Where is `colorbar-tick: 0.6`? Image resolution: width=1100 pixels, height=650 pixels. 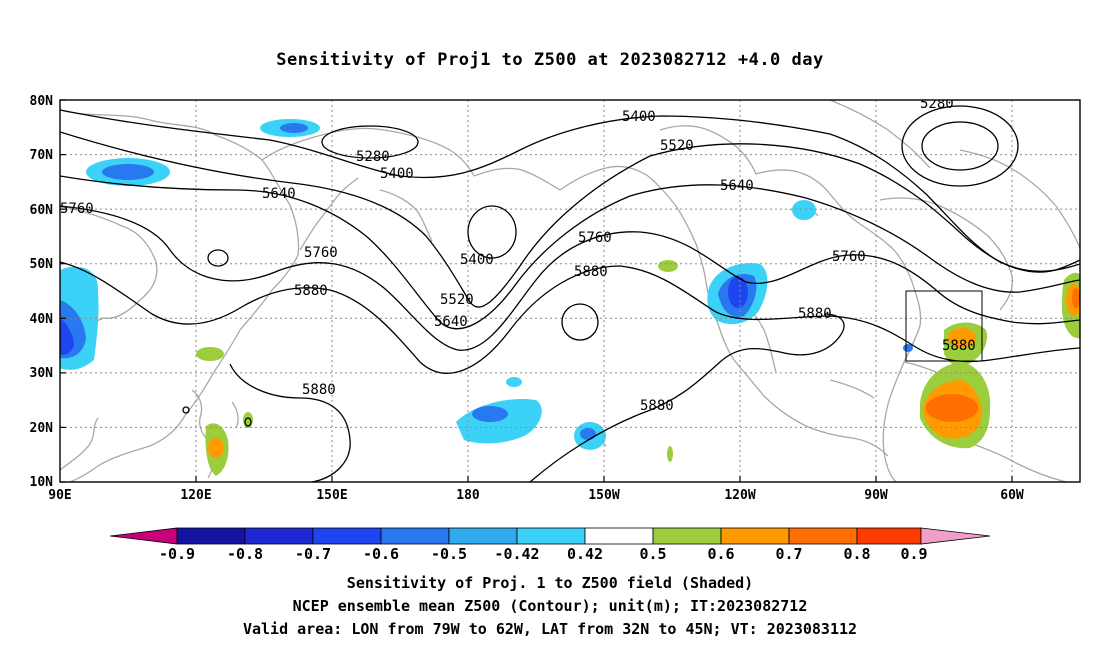 colorbar-tick: 0.6 is located at coordinates (720, 554).